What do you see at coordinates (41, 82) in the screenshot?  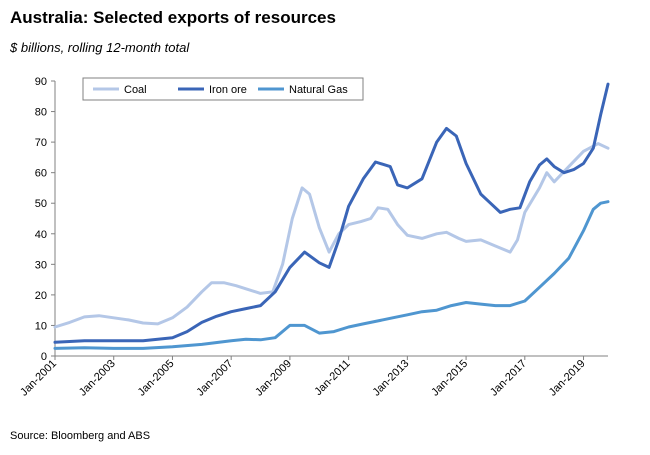 I see `y-tick-label: 90` at bounding box center [41, 82].